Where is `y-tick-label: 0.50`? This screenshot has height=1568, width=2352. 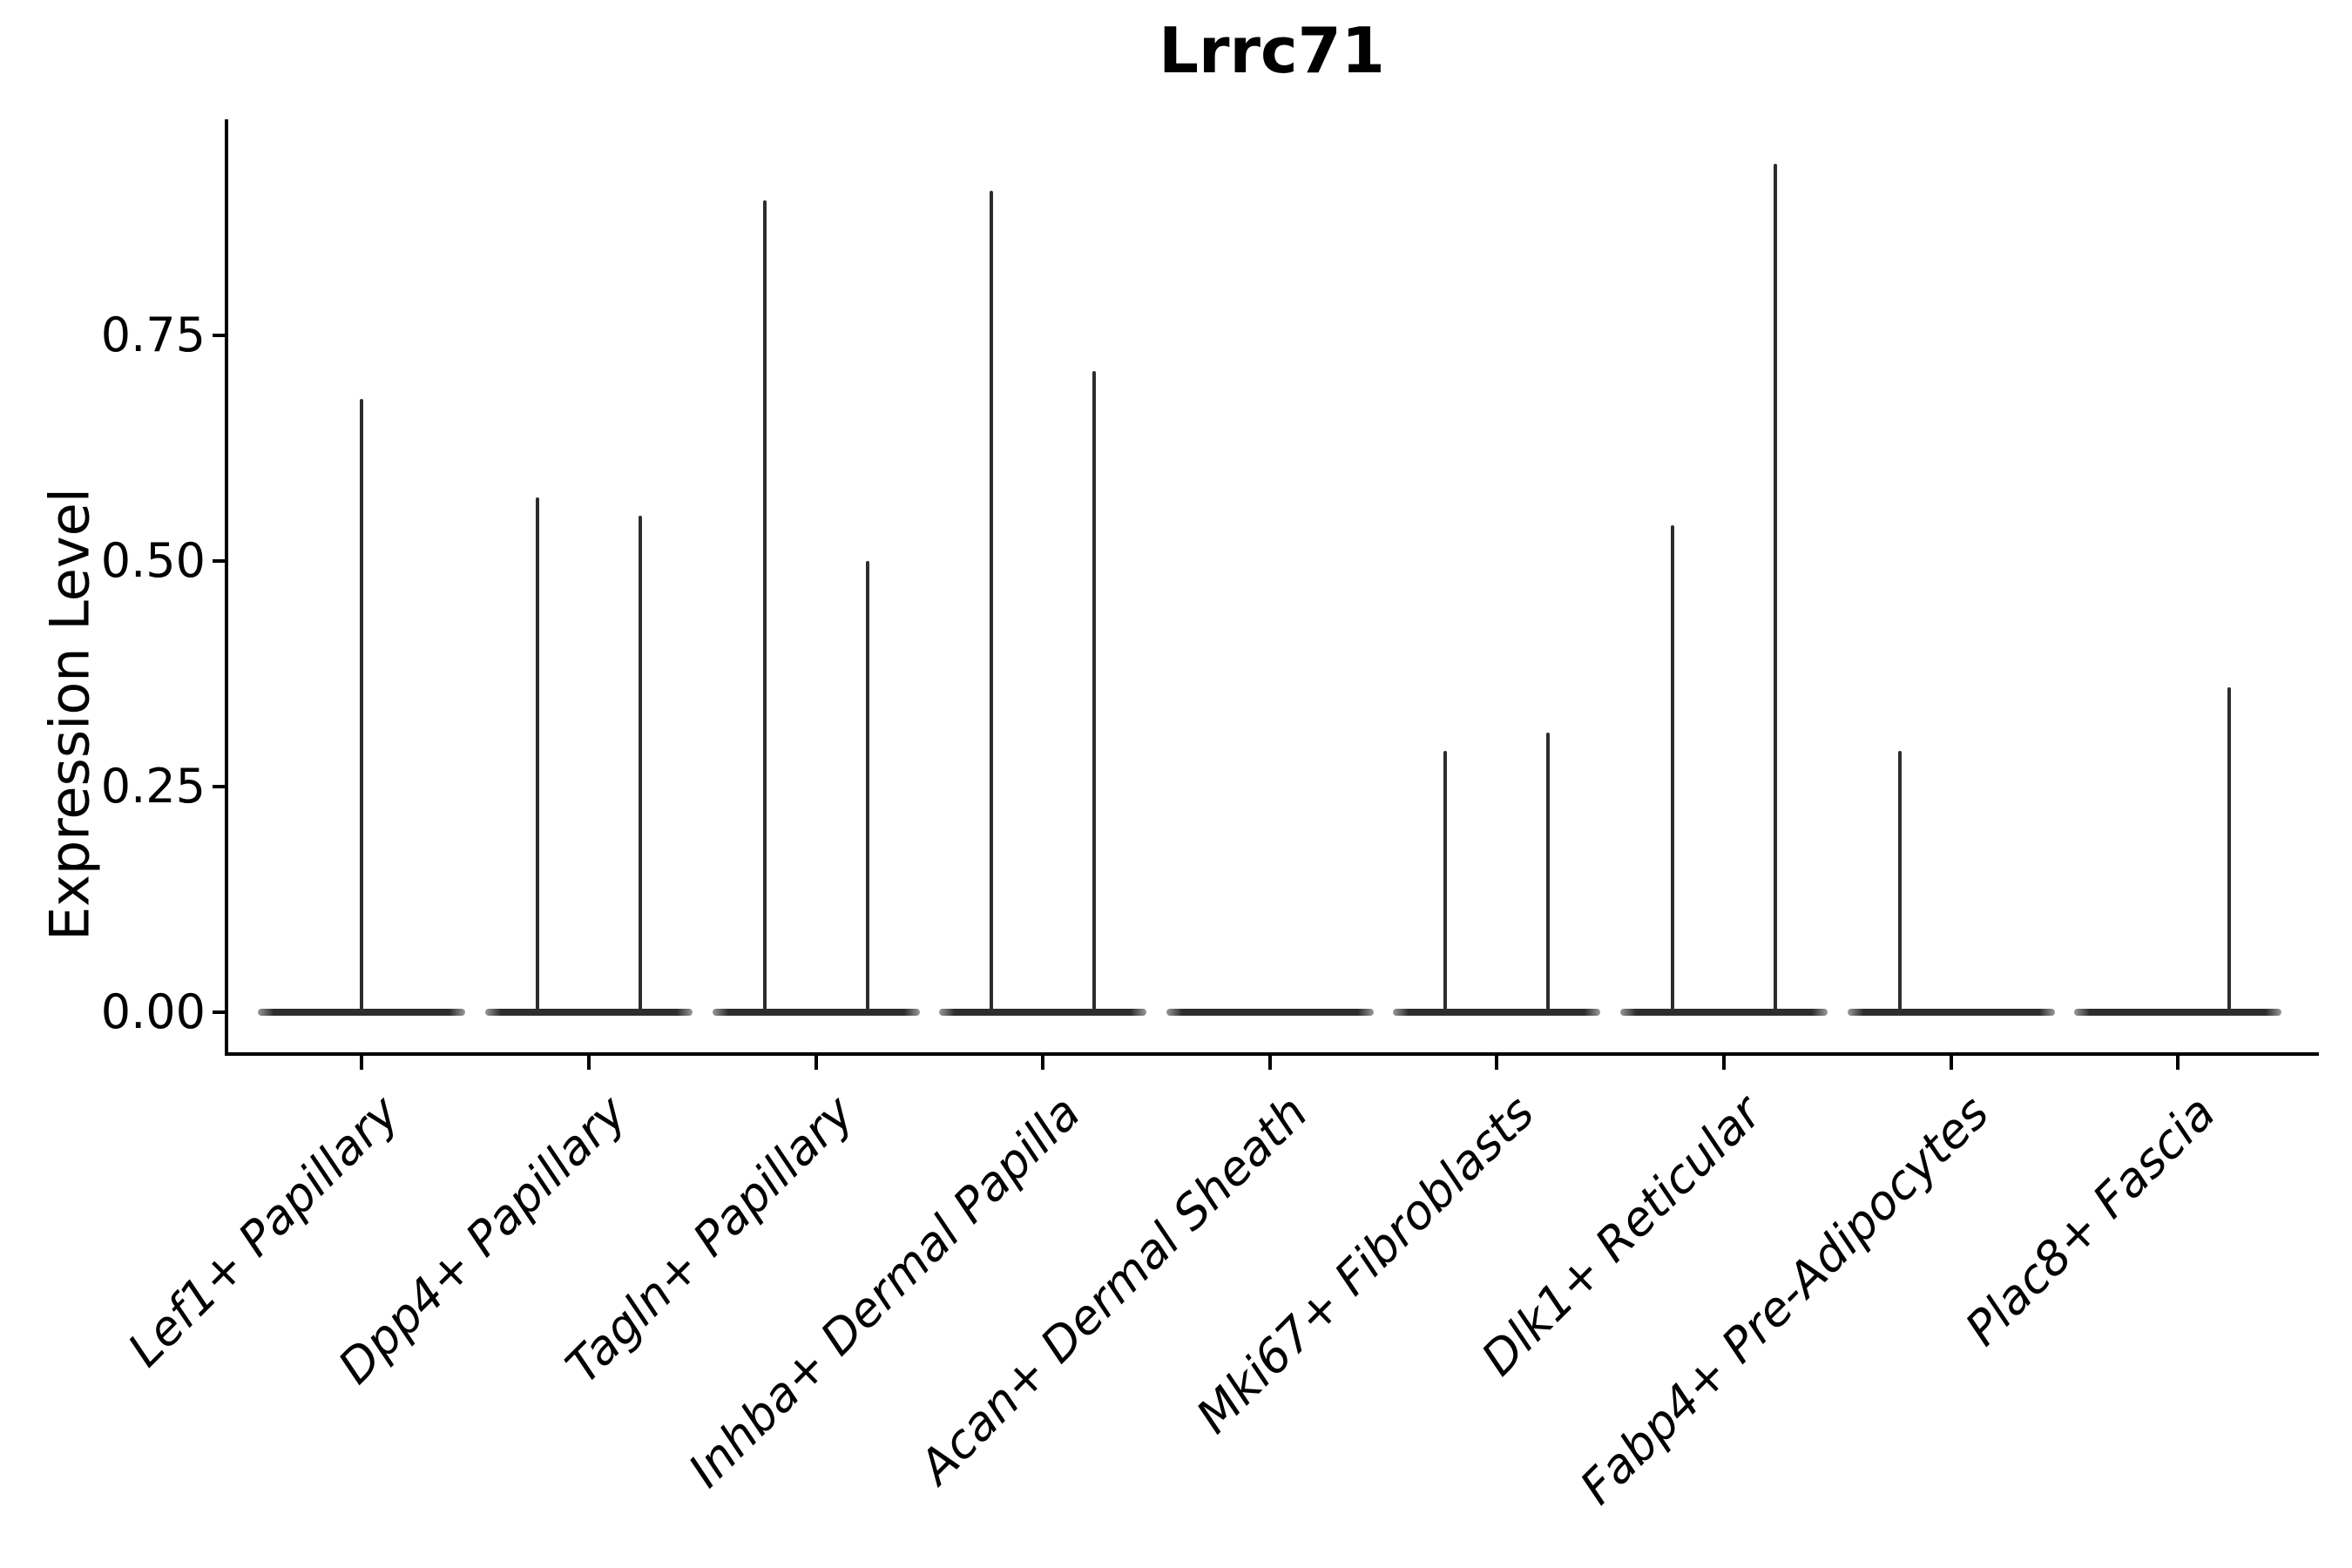 y-tick-label: 0.50 is located at coordinates (153, 560).